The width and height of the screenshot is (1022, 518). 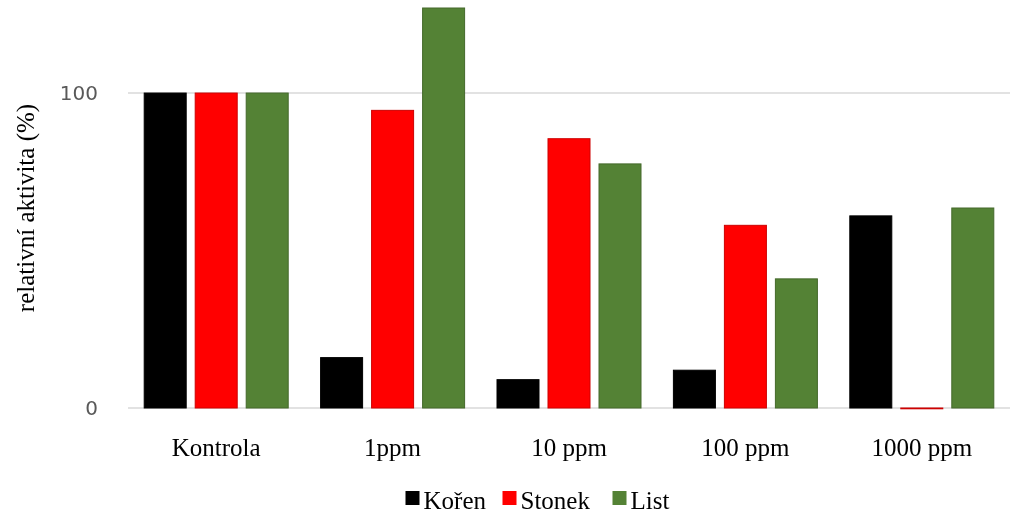 I want to click on x-tick-label: 1ppm, so click(x=393, y=447).